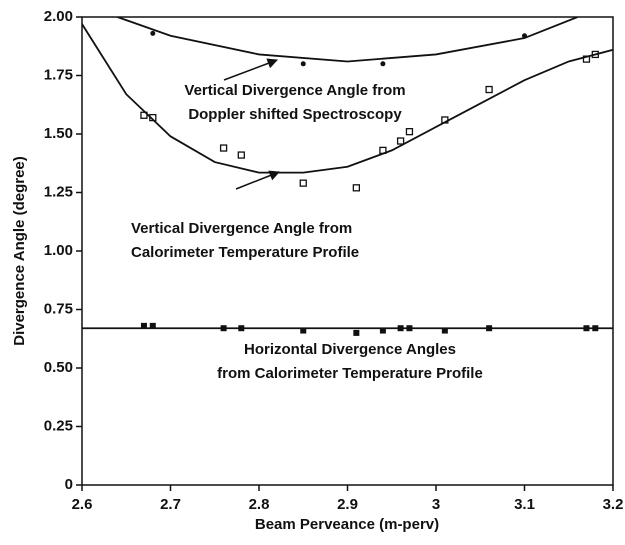 This screenshot has width=625, height=545. I want to click on y-tick-label: 1.00, so click(58, 250).